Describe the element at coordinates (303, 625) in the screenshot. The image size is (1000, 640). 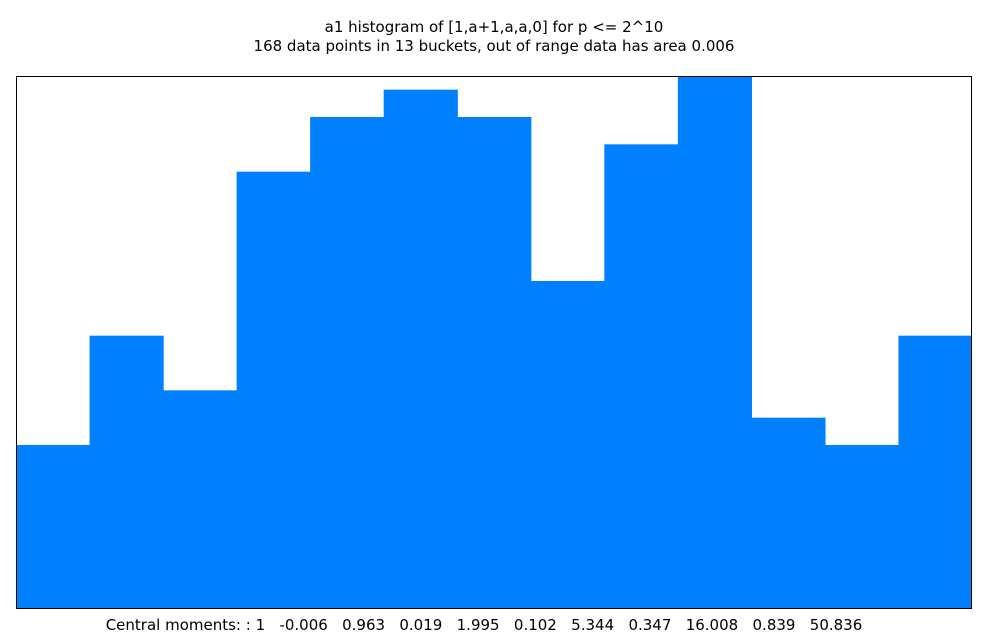
I see `central-moment-value: -0.006` at that location.